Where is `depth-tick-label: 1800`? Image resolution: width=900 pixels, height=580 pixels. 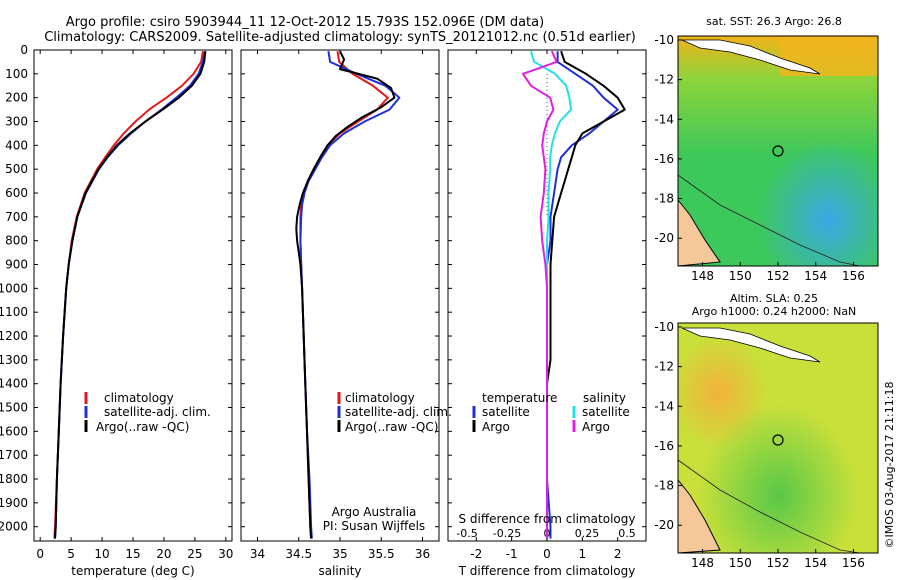
depth-tick-label: 1800 is located at coordinates (14, 479).